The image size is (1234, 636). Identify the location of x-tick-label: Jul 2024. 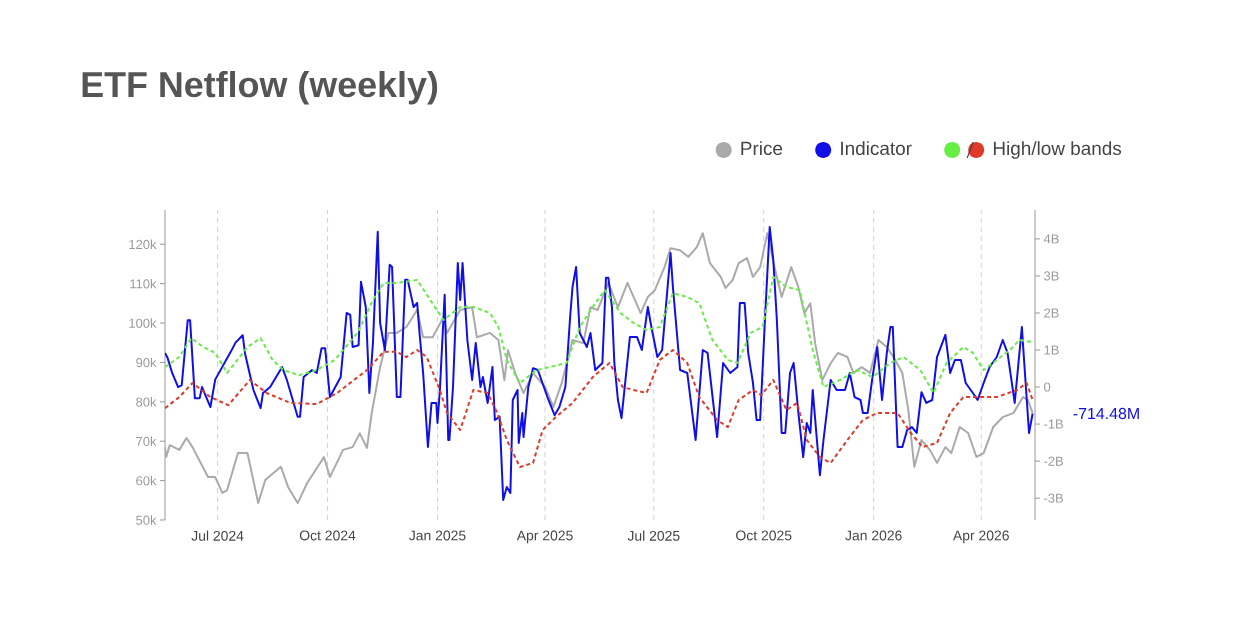
(217, 535).